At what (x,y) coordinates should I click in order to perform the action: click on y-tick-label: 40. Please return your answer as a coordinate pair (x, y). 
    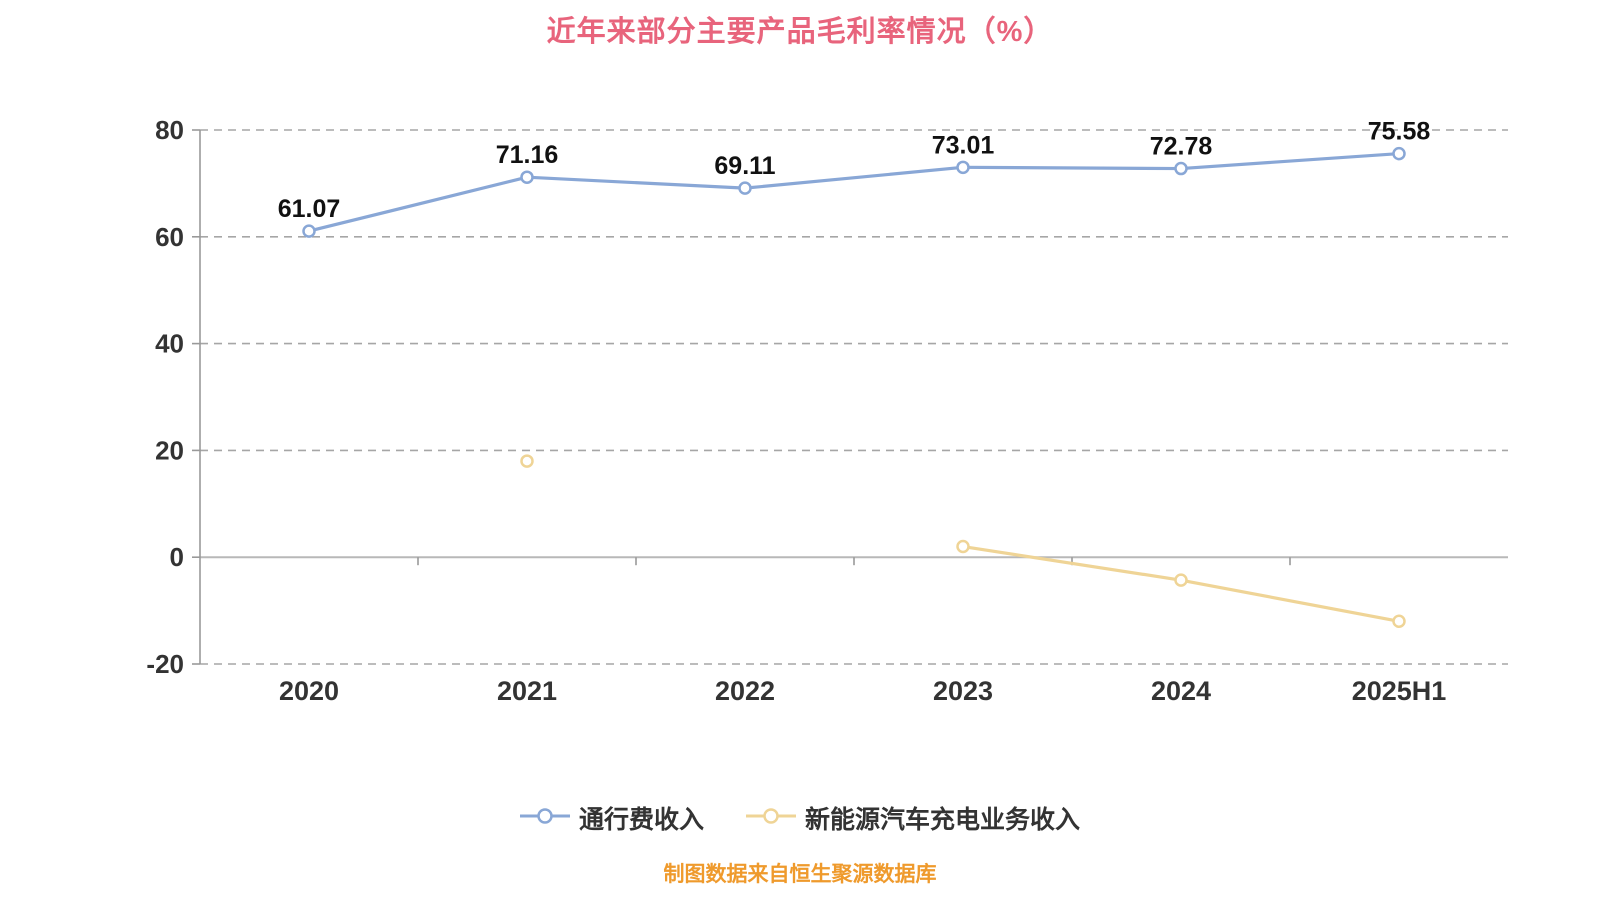
    Looking at the image, I should click on (169, 344).